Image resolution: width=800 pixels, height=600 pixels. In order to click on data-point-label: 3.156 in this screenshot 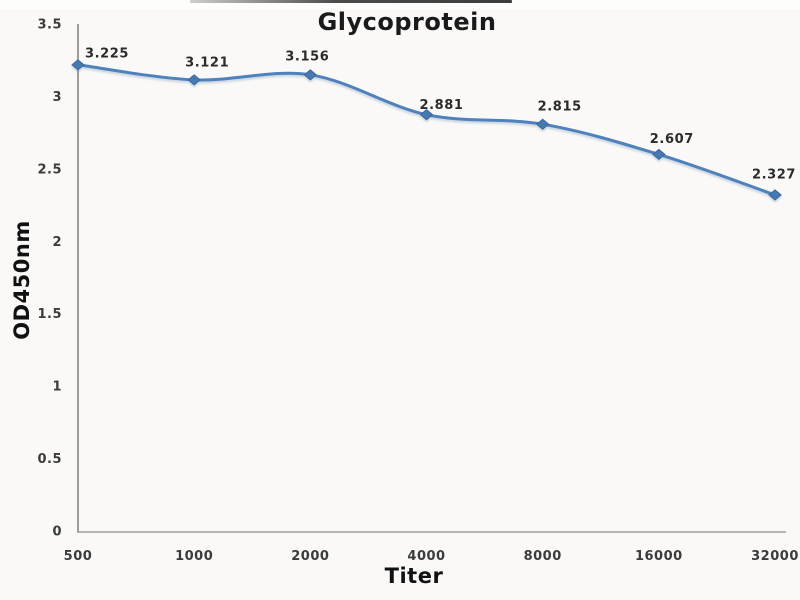, I will do `click(307, 56)`.